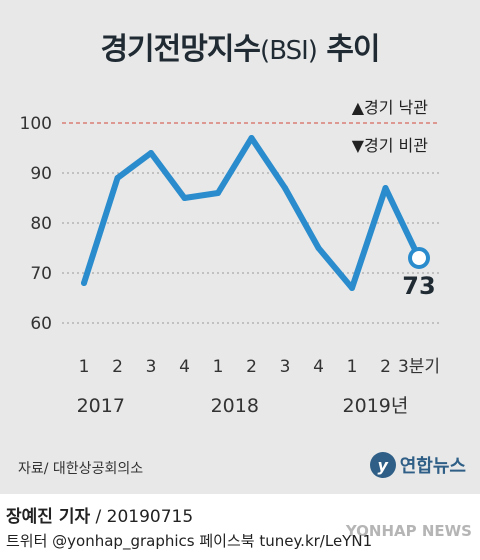 This screenshot has width=480, height=560. I want to click on y-tick-label-100: 100, so click(36, 124).